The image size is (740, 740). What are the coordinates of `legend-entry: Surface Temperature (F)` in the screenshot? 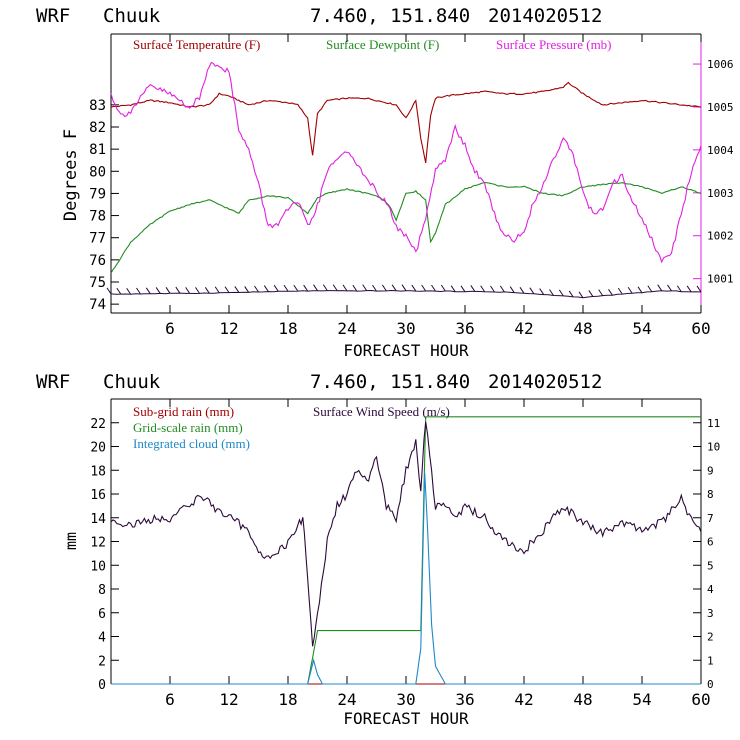 It's located at (196, 44).